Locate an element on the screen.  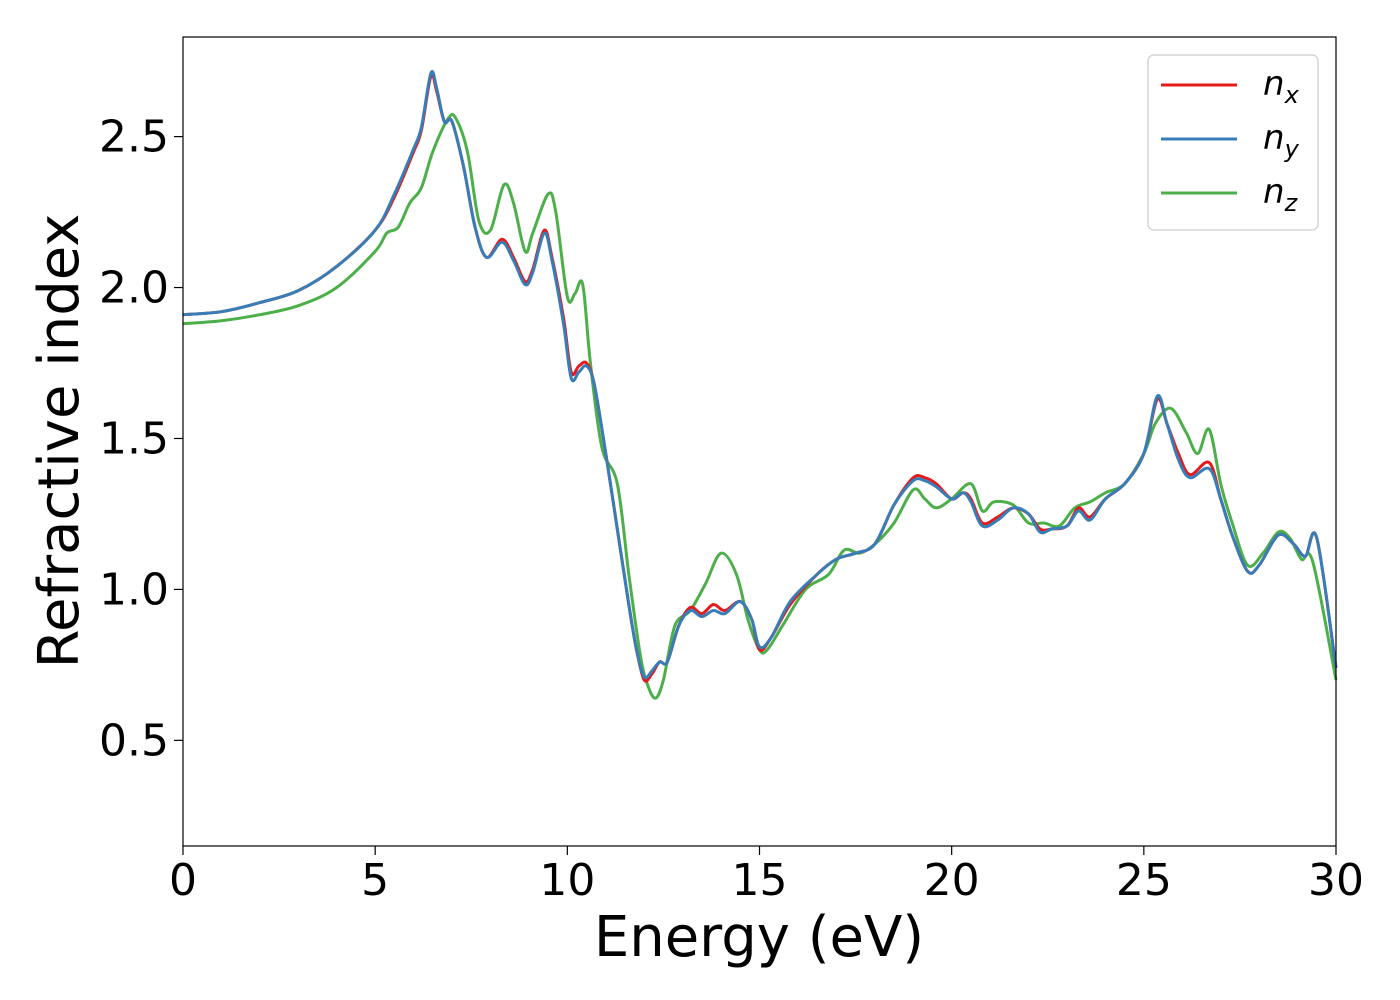
y-tick-label: 2.5 is located at coordinates (134, 137).